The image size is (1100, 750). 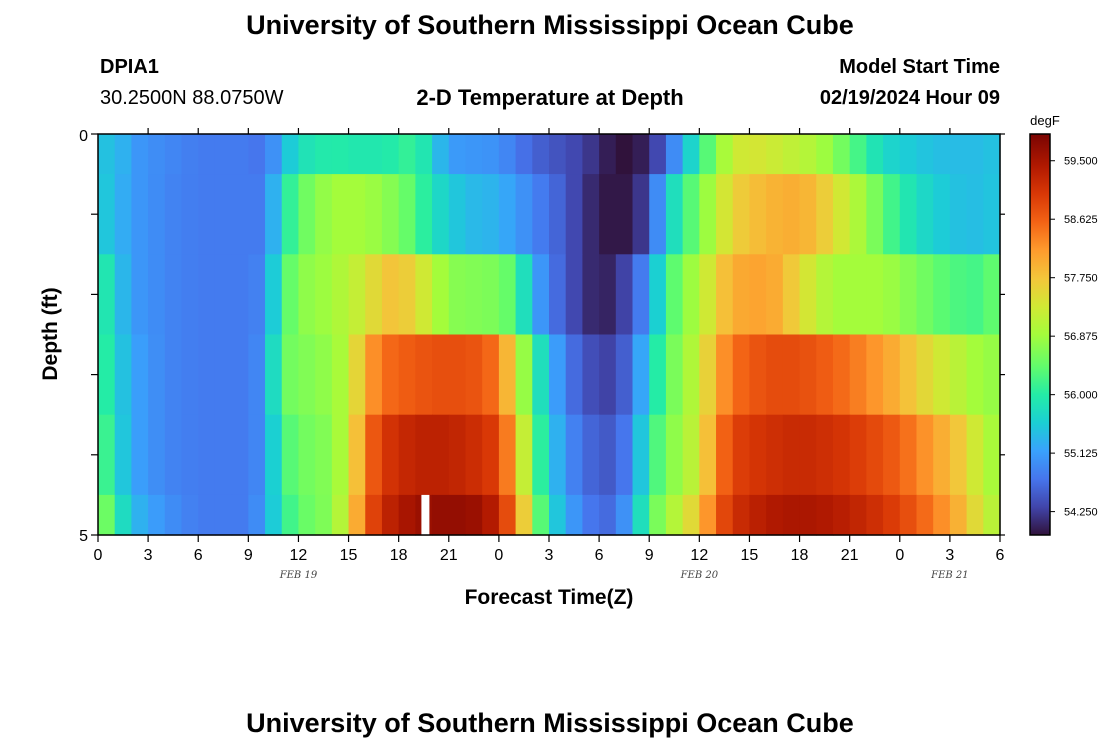 I want to click on y-tick-label: 0, so click(x=83, y=136).